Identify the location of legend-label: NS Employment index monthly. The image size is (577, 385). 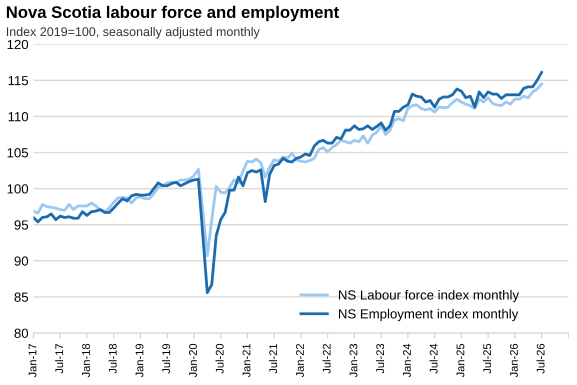
(428, 315).